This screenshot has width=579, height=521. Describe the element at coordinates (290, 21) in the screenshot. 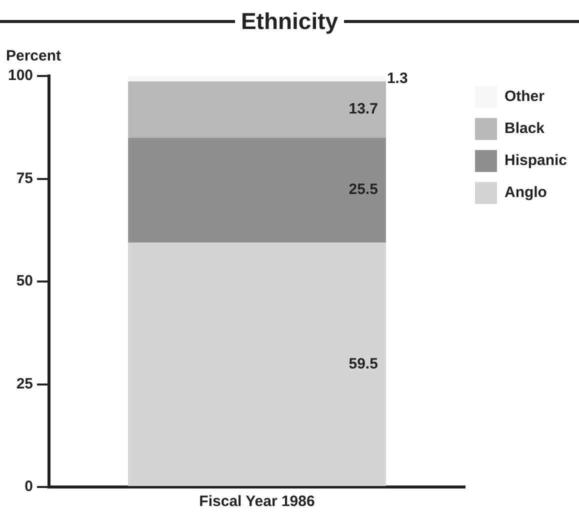

I see `chart-title: Ethnicity` at that location.